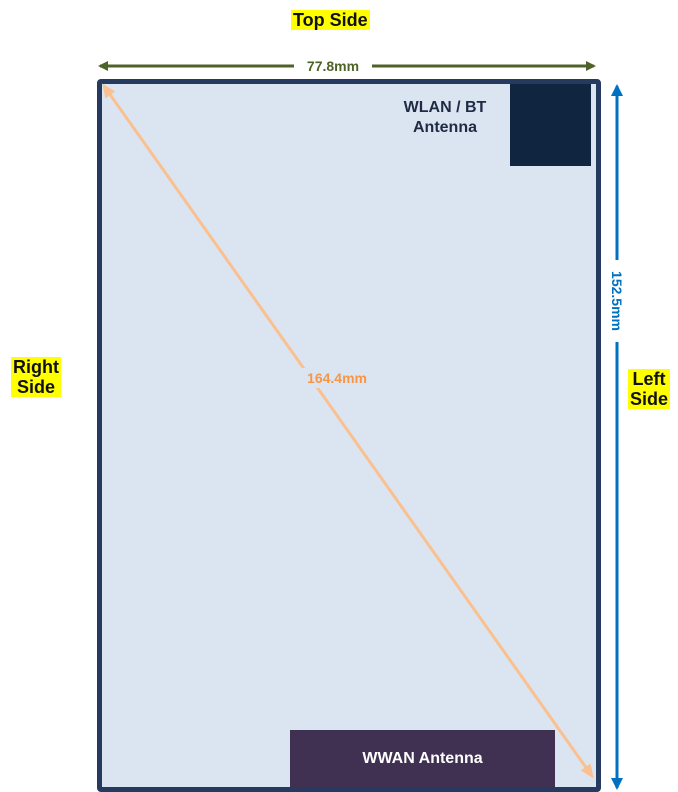 Image resolution: width=678 pixels, height=792 pixels. Describe the element at coordinates (35, 387) in the screenshot. I see `right-side-line2: Side` at that location.